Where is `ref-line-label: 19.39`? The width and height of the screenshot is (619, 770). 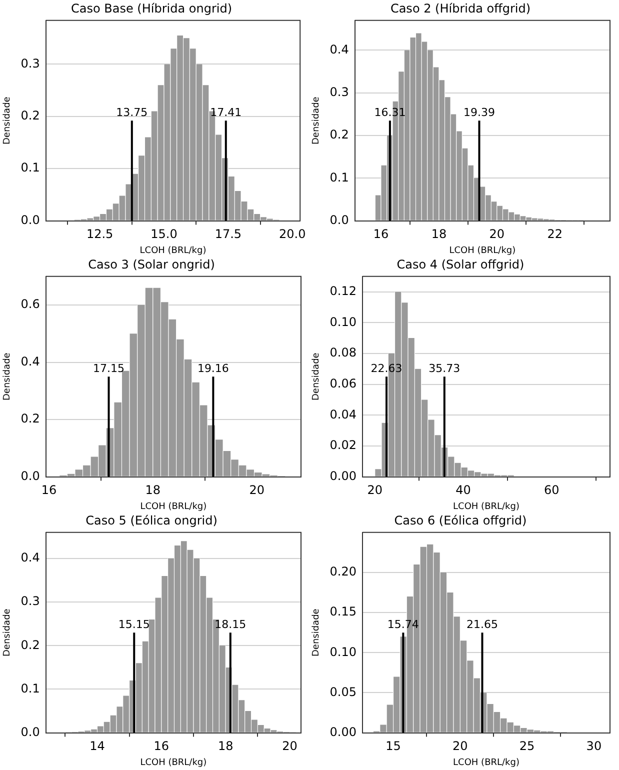 ref-line-label: 19.39 is located at coordinates (480, 112).